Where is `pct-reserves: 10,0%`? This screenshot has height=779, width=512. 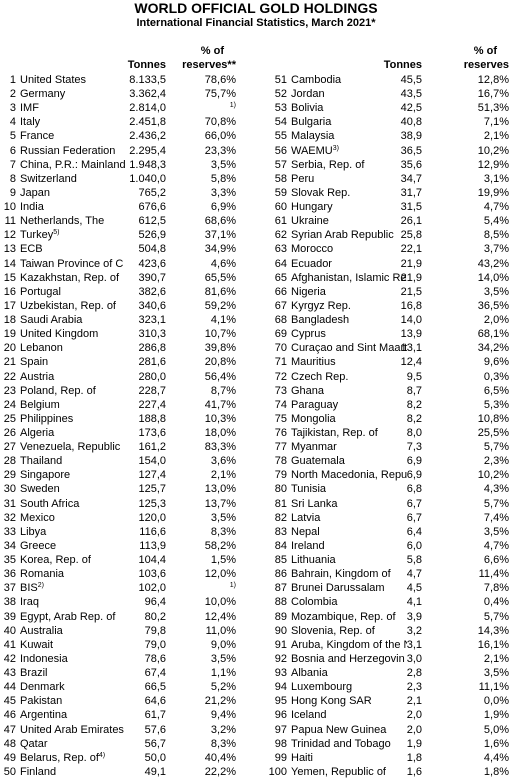
pct-reserves: 10,0% is located at coordinates (220, 602).